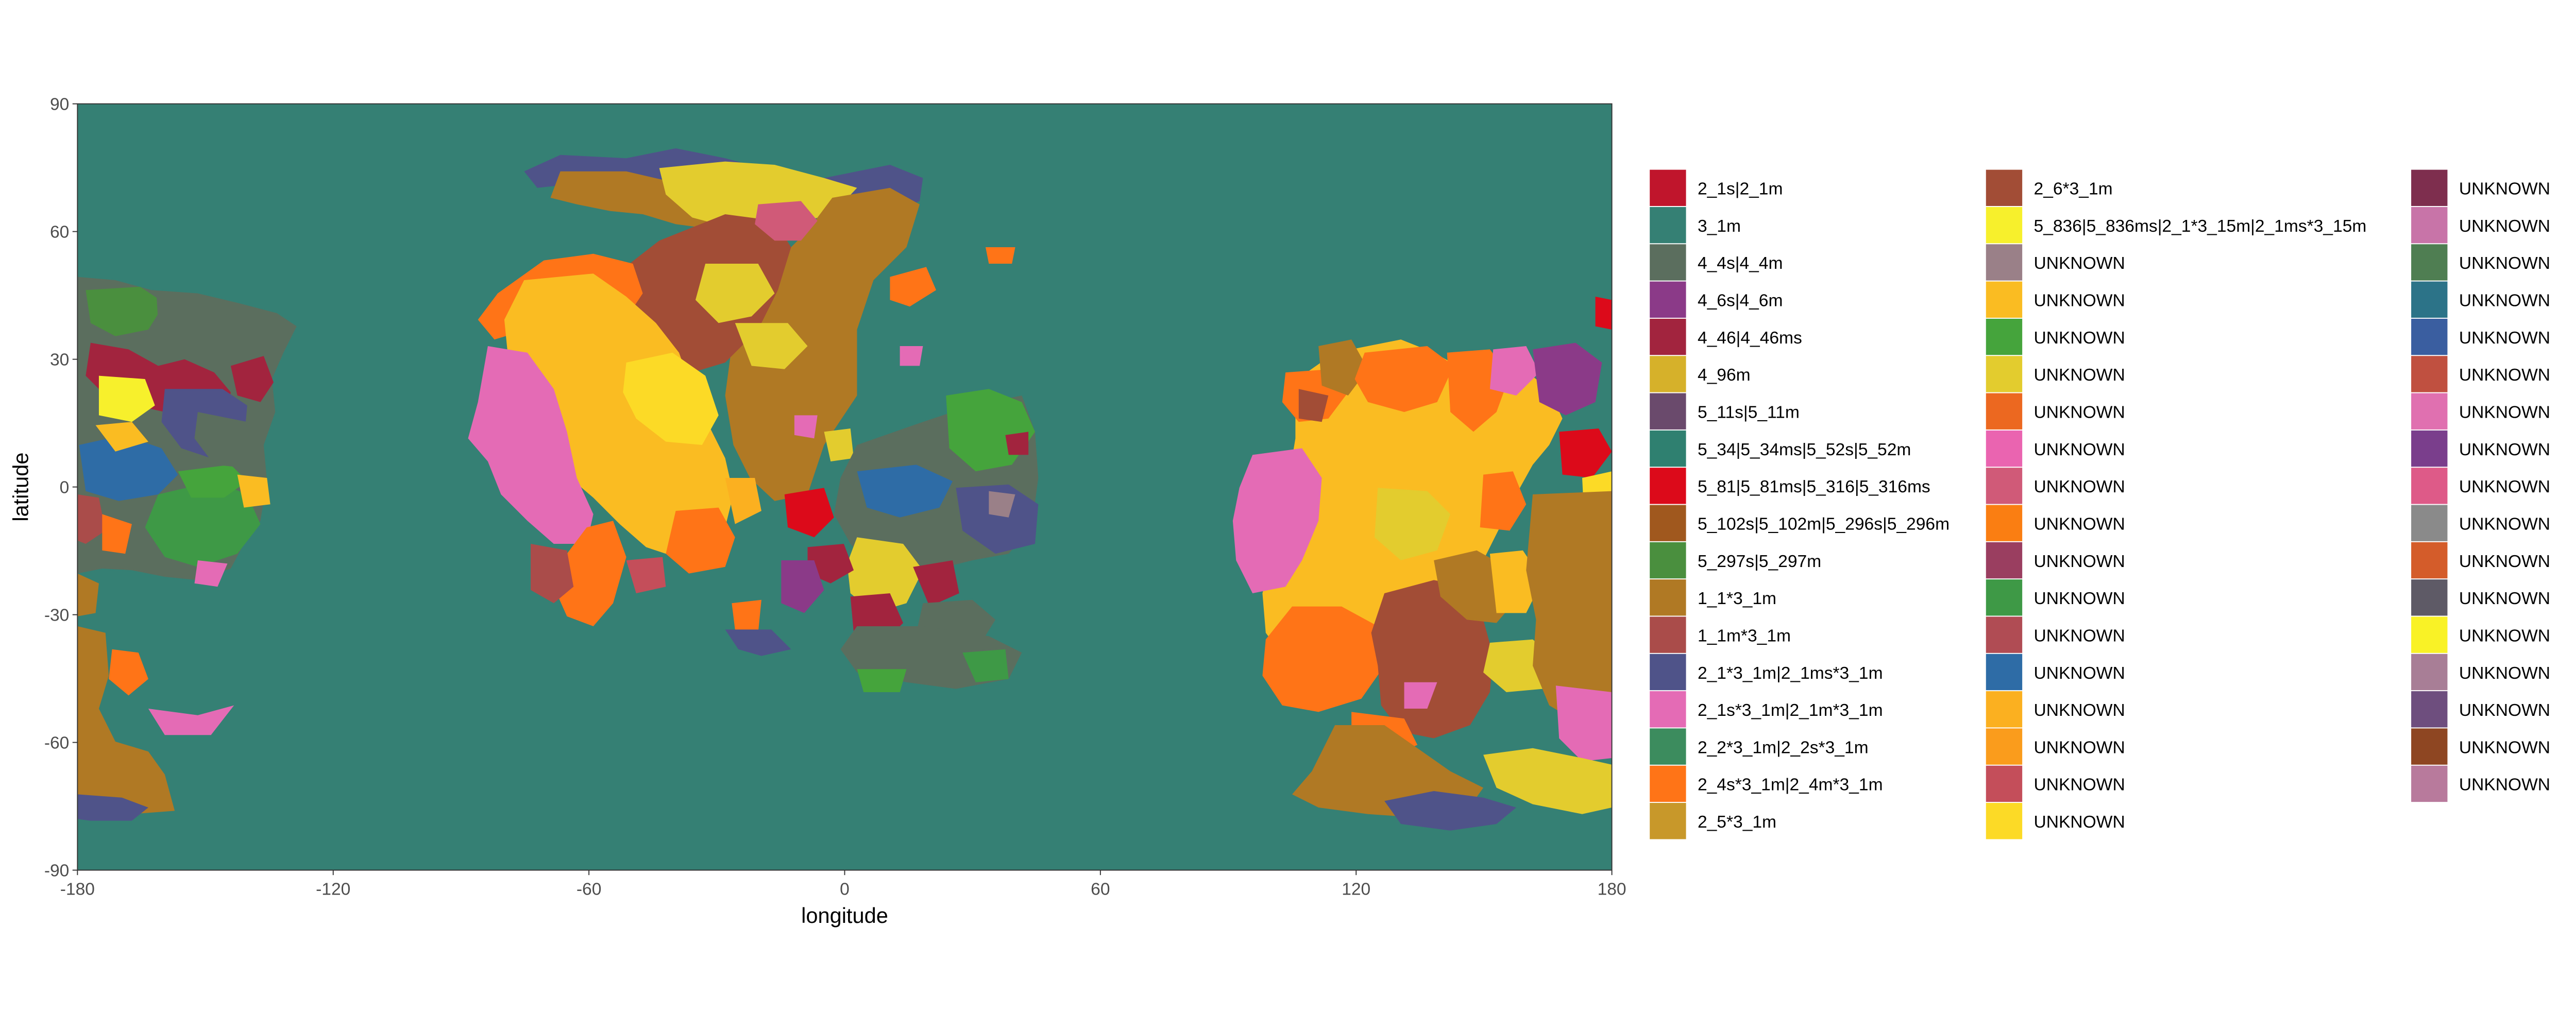 Image resolution: width=2576 pixels, height=1030 pixels. What do you see at coordinates (1724, 376) in the screenshot?
I see `legend-label: 4_96m` at bounding box center [1724, 376].